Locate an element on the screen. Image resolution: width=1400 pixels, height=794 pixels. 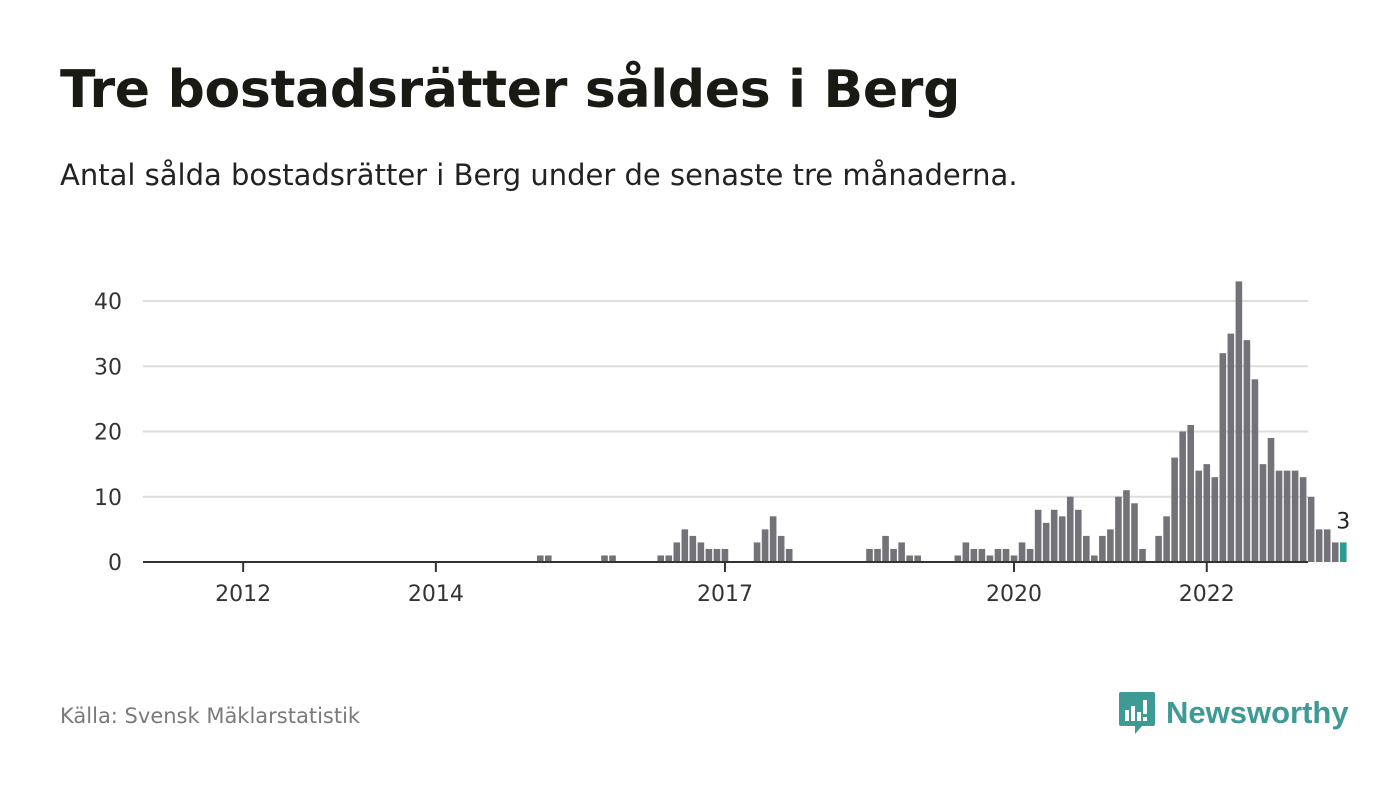
x-tick-label: 2014 is located at coordinates (436, 594).